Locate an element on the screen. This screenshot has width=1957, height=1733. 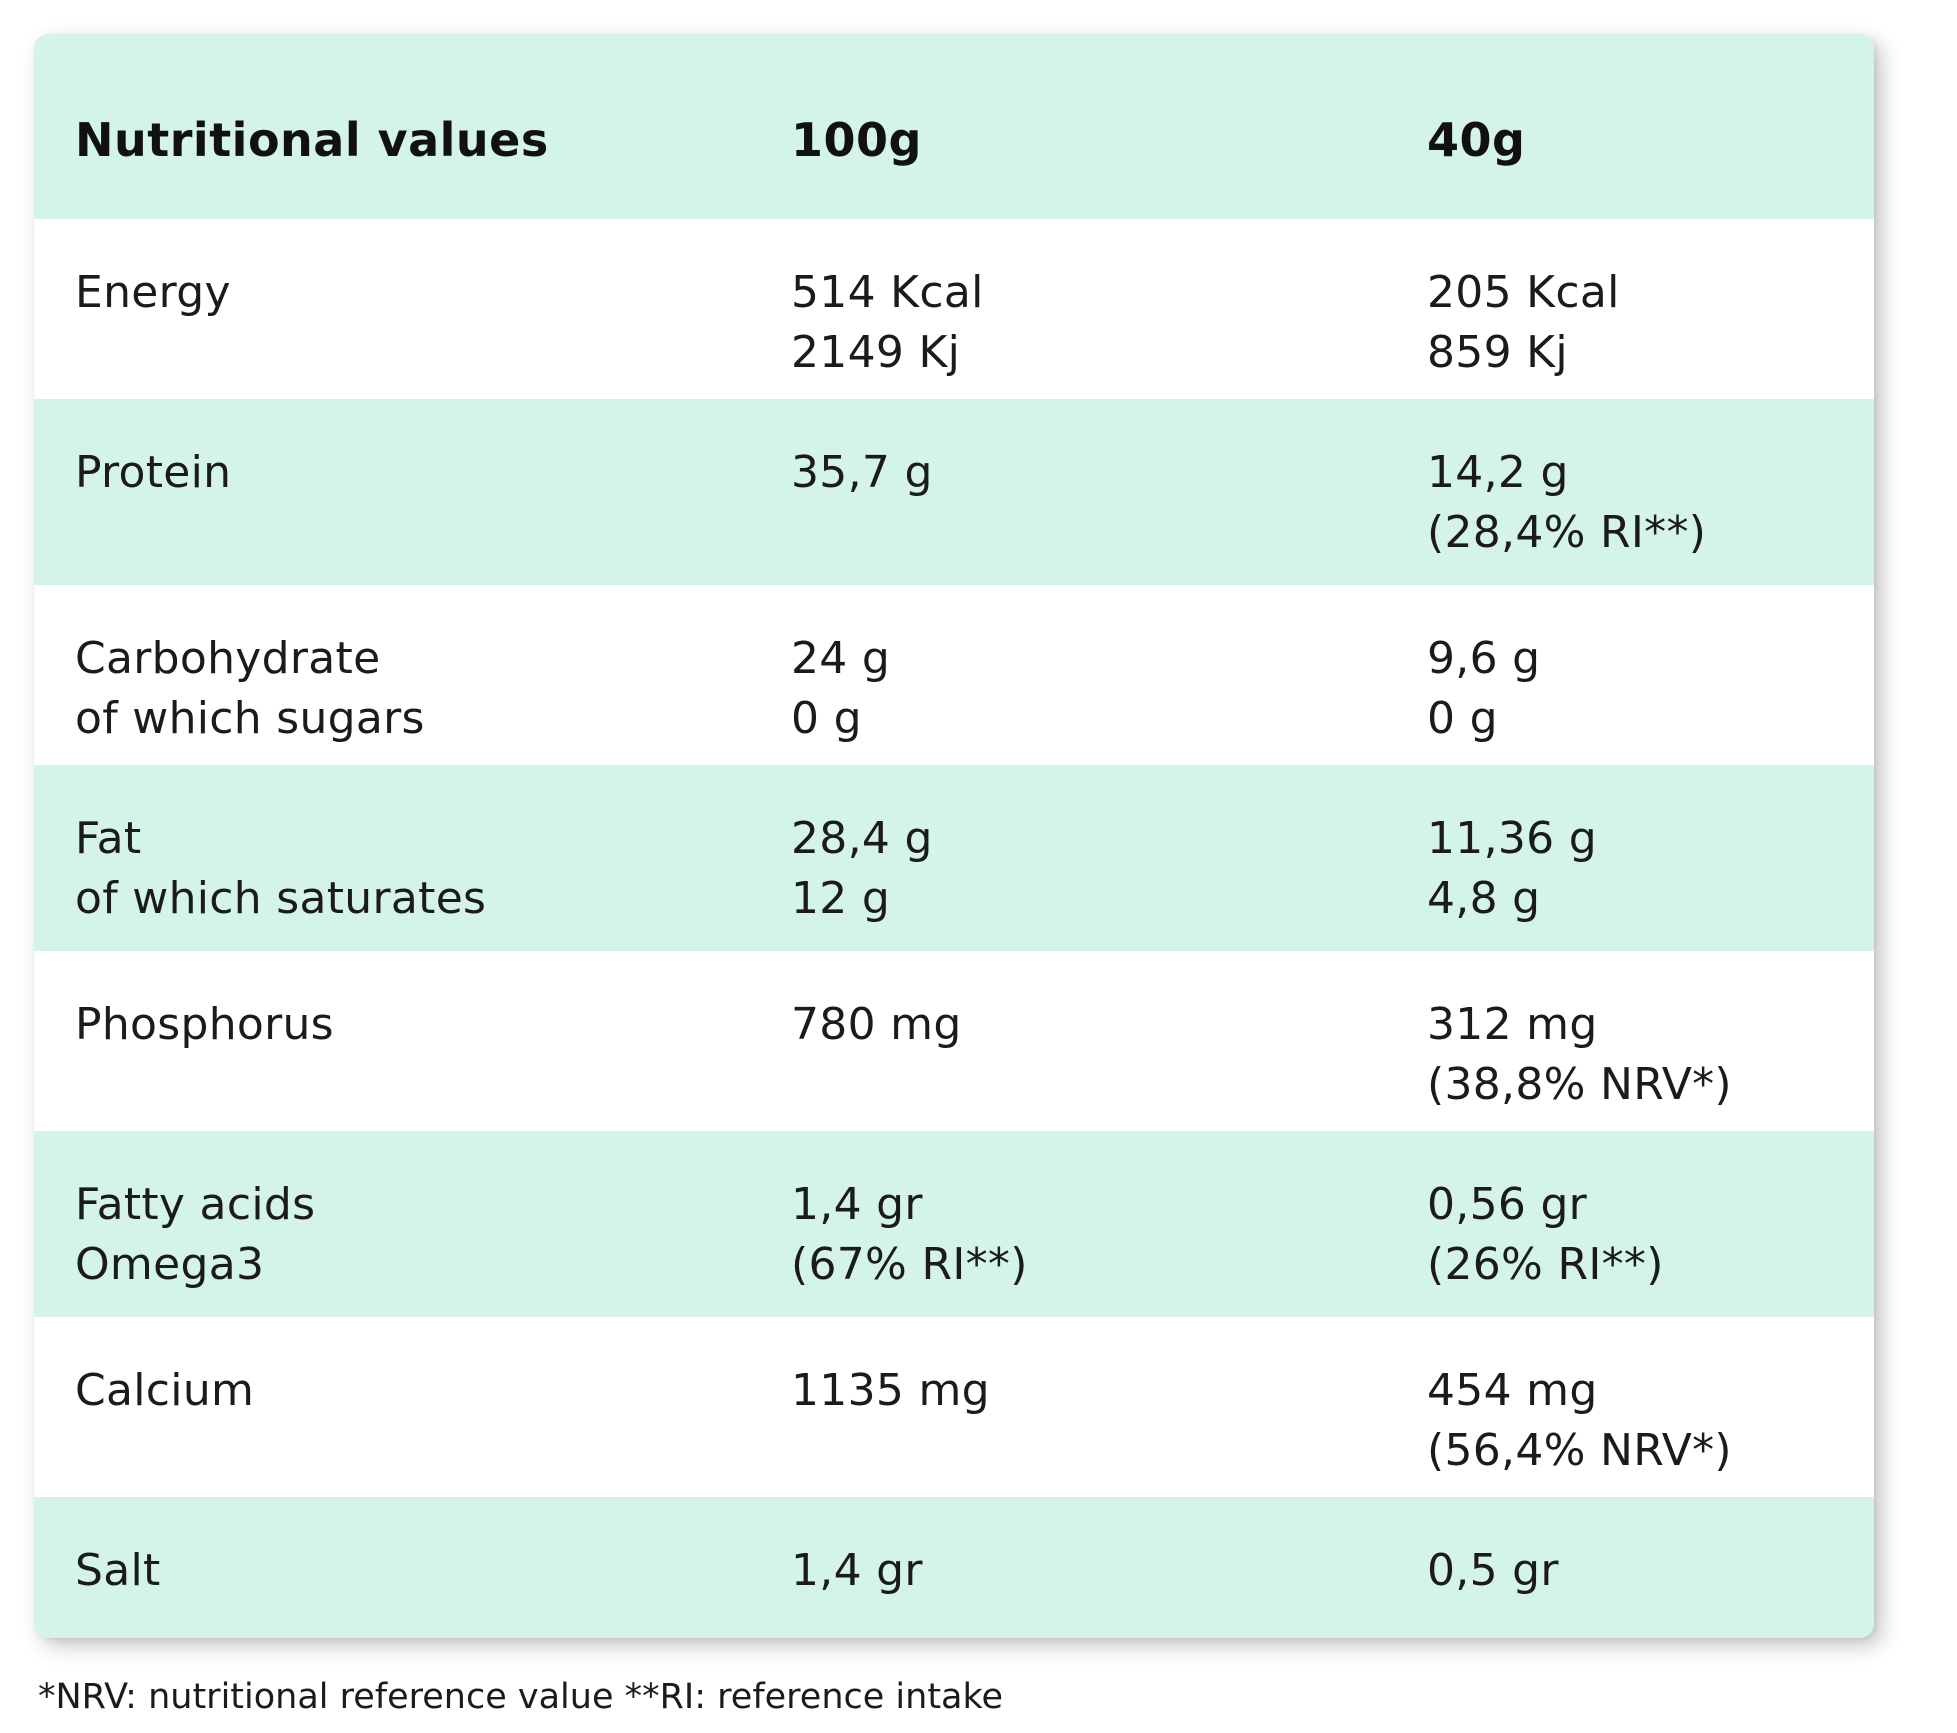
value-line: 9,6 g is located at coordinates (1484, 658).